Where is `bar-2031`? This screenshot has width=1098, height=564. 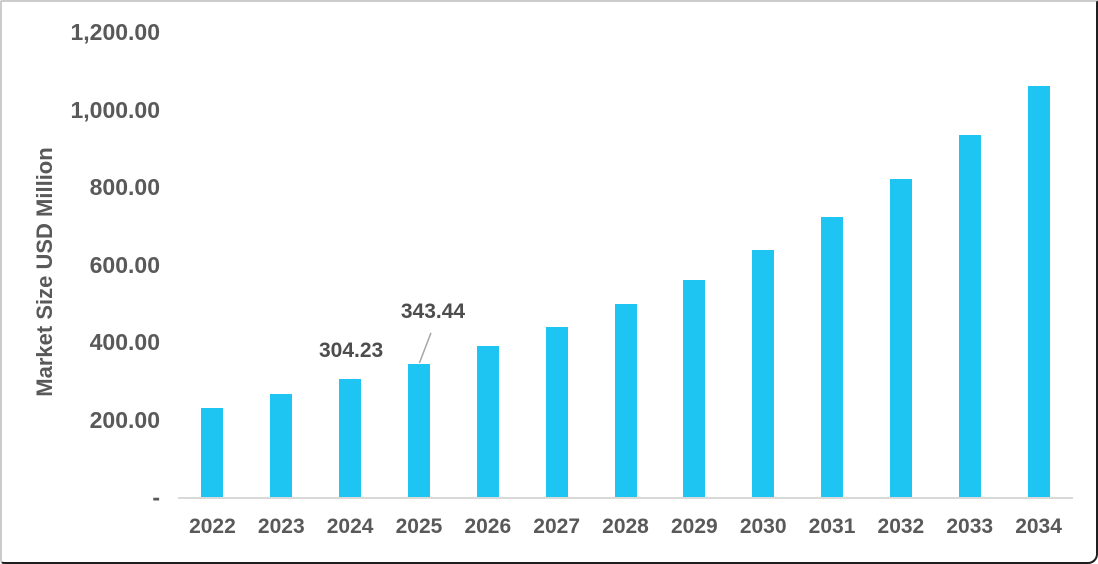 bar-2031 is located at coordinates (832, 356).